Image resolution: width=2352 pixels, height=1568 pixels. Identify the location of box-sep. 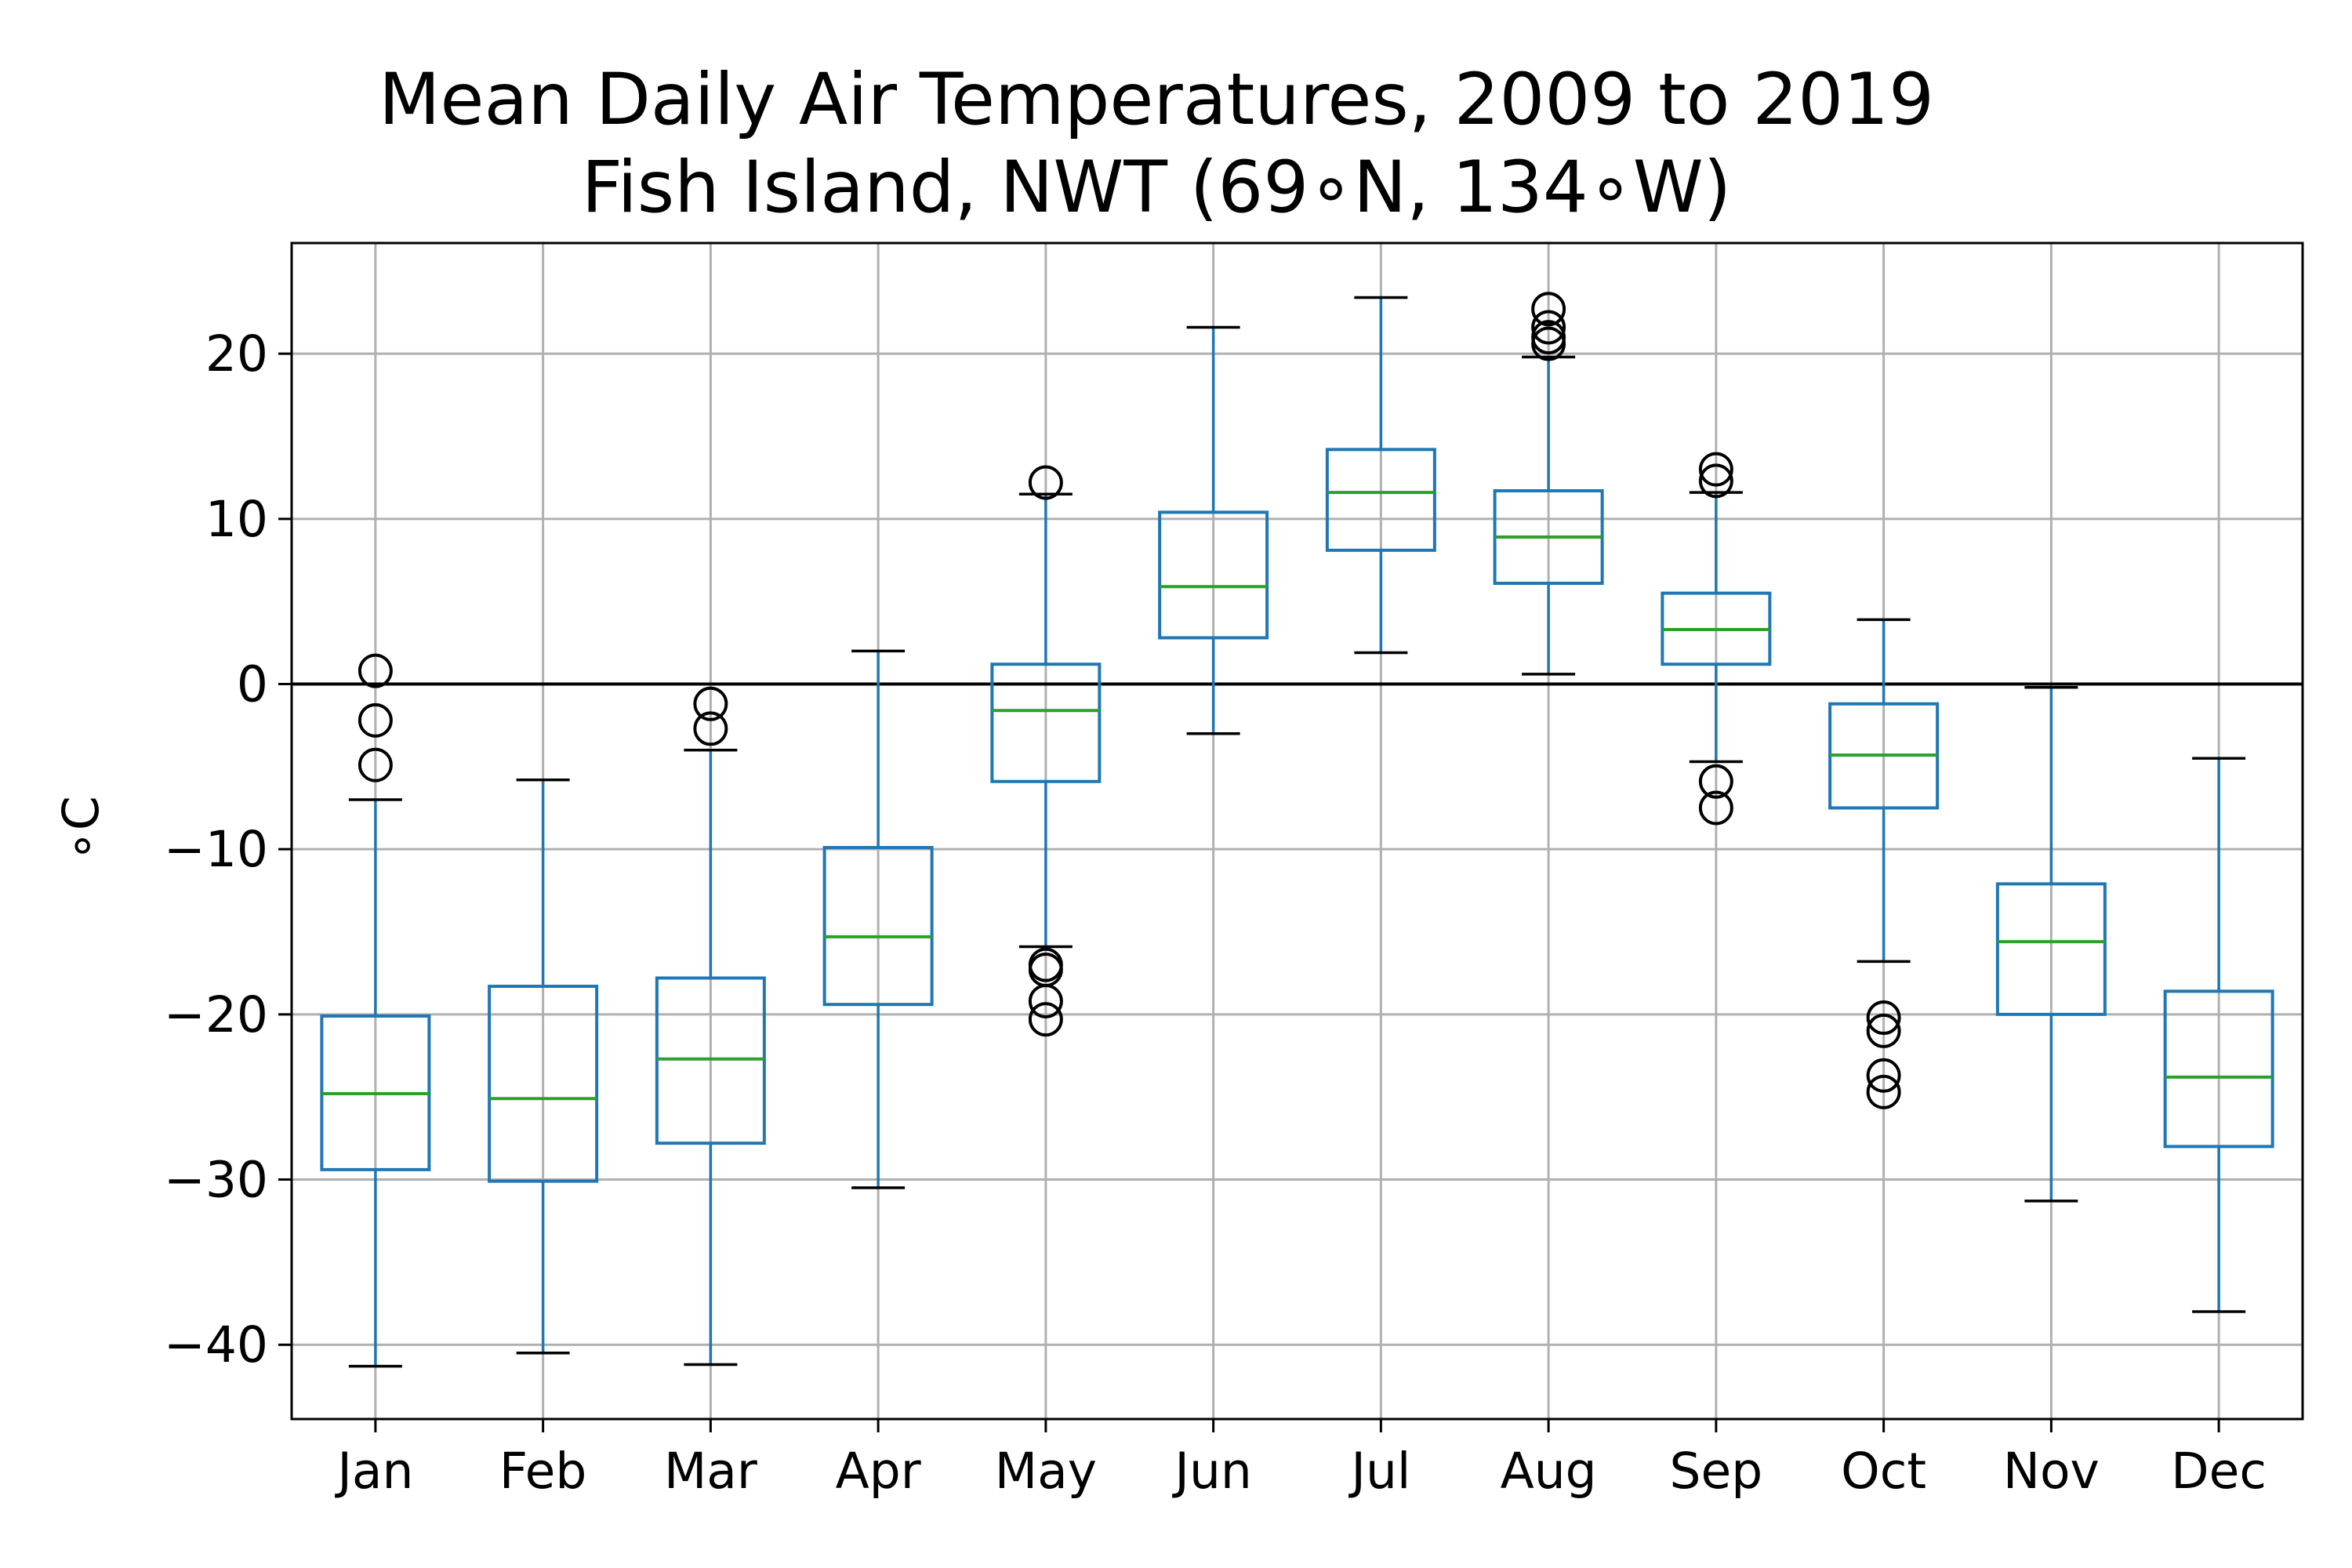
(1716, 639).